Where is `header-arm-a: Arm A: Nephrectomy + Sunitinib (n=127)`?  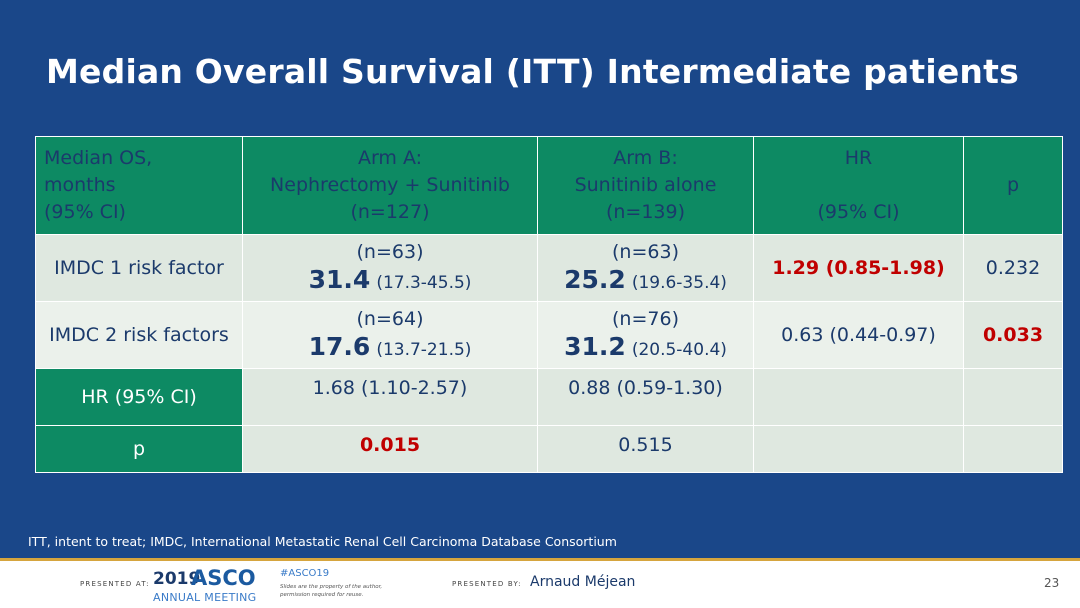 header-arm-a: Arm A: Nephrectomy + Sunitinib (n=127) is located at coordinates (390, 185).